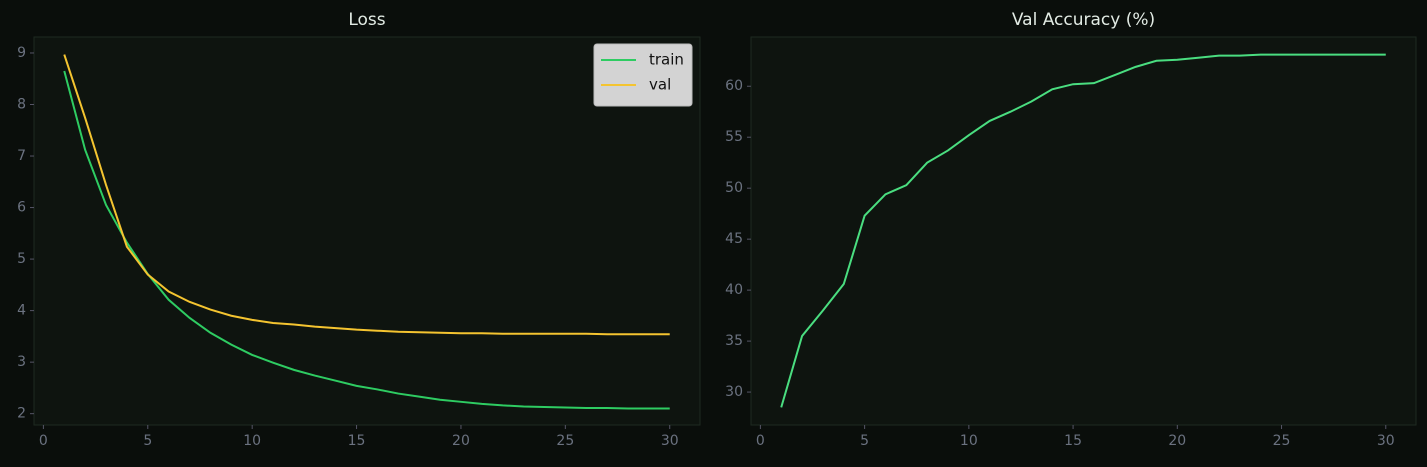  Describe the element at coordinates (666, 60) in the screenshot. I see `legend-label: train` at that location.